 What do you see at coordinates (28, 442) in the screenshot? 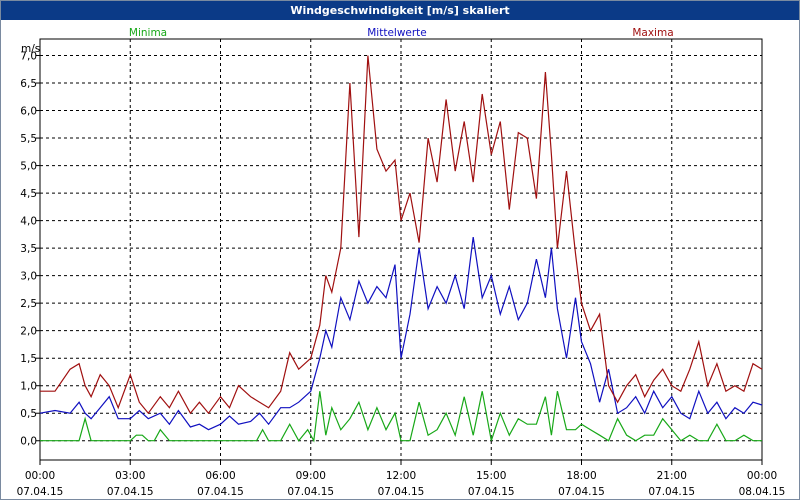
I see `y-tick-label: 0,0` at bounding box center [28, 442].